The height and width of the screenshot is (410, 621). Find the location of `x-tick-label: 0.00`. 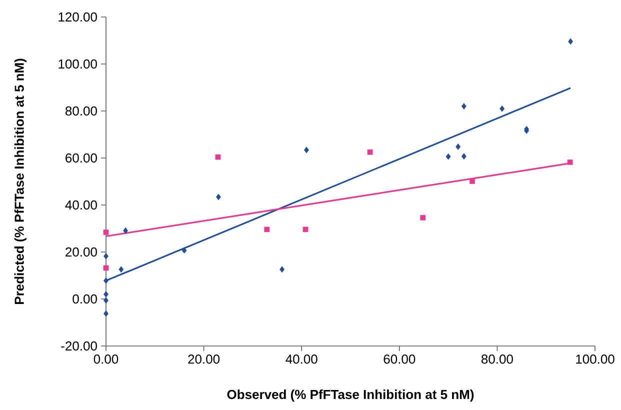

x-tick-label: 0.00 is located at coordinates (106, 359).